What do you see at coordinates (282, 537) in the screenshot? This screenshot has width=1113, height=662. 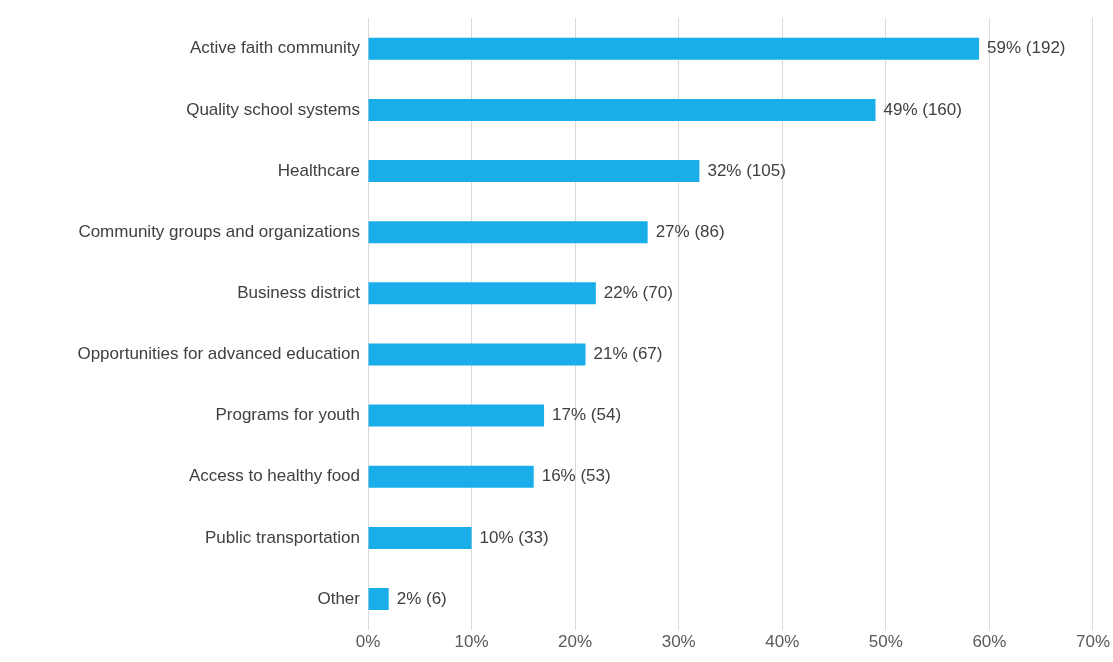 I see `y-tick-label: Public transportation` at bounding box center [282, 537].